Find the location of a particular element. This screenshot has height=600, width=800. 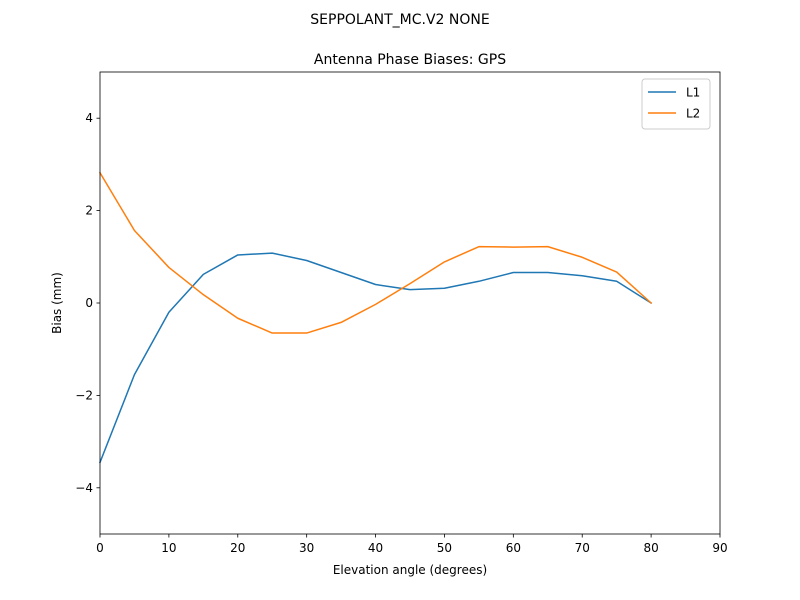

x-tick-label: 10 is located at coordinates (168, 548).